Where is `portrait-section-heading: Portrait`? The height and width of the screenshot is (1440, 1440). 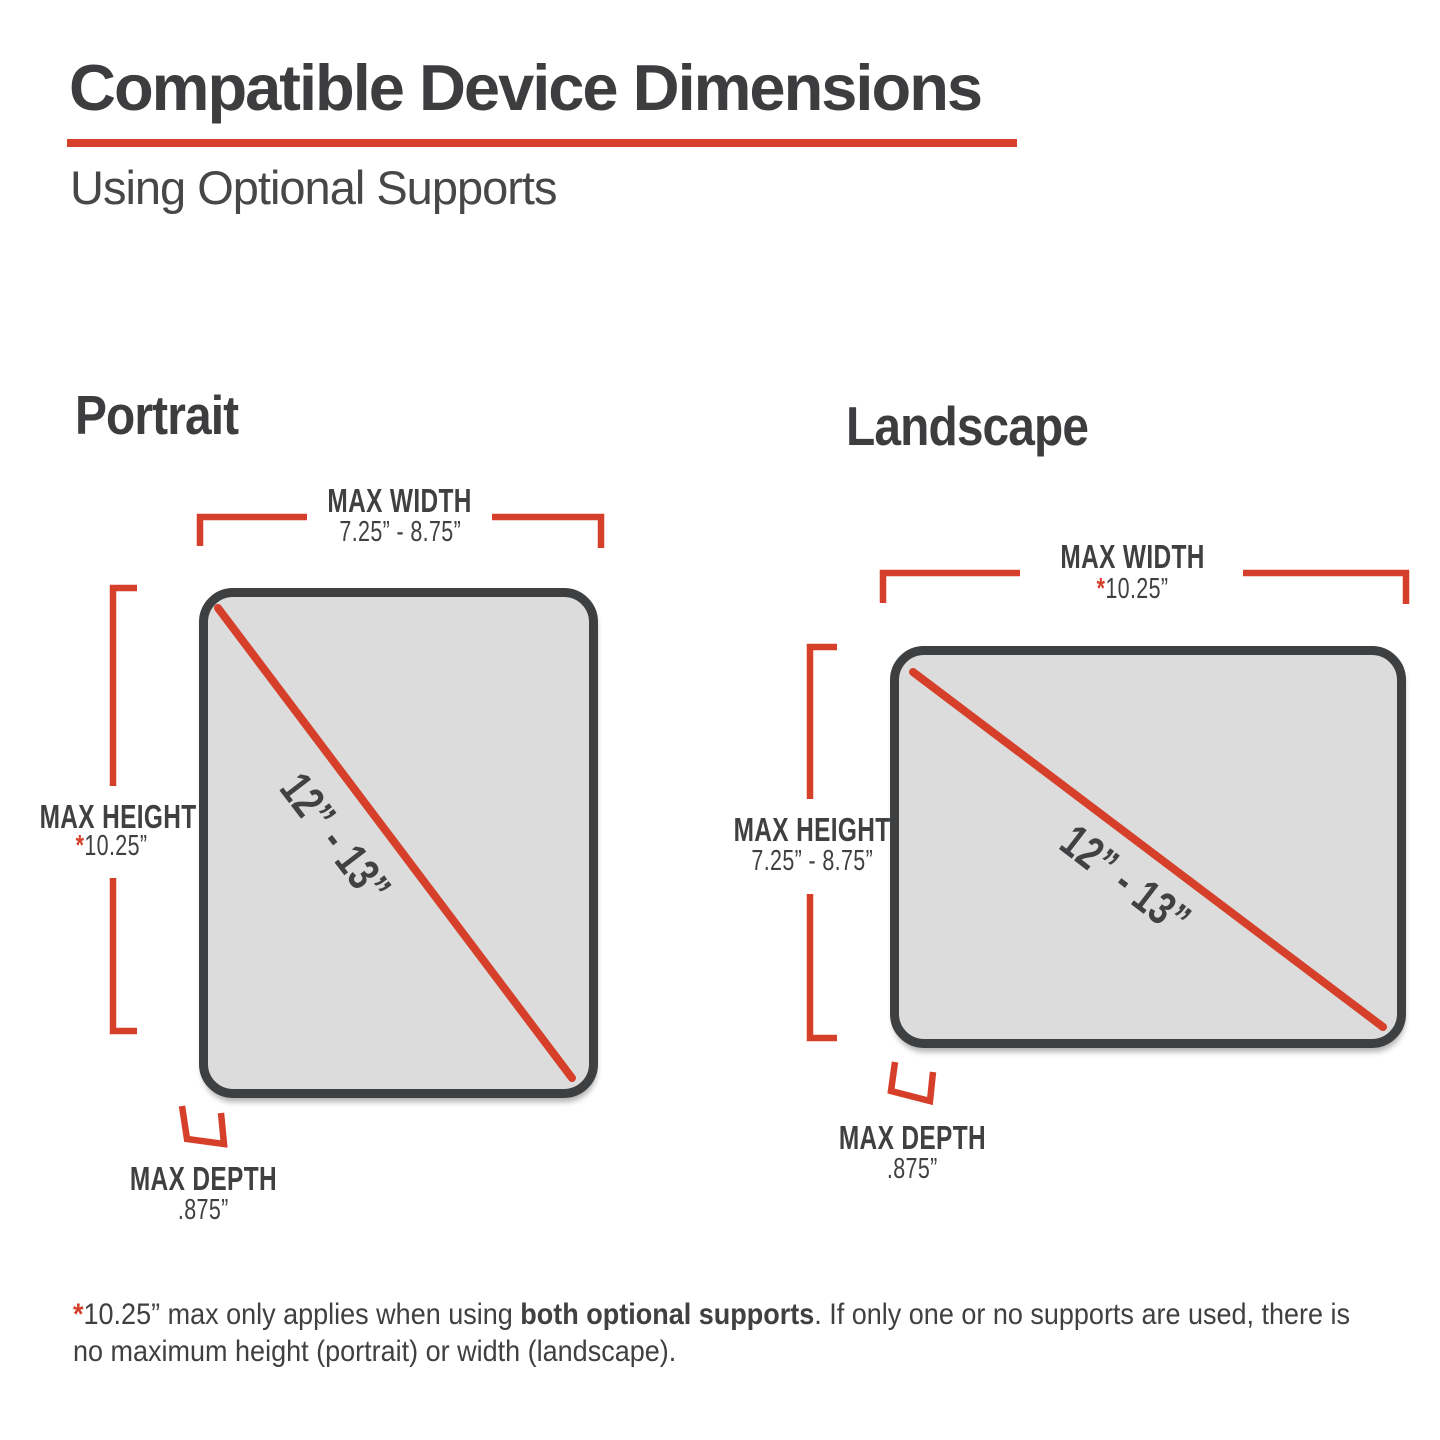
portrait-section-heading: Portrait is located at coordinates (169, 415).